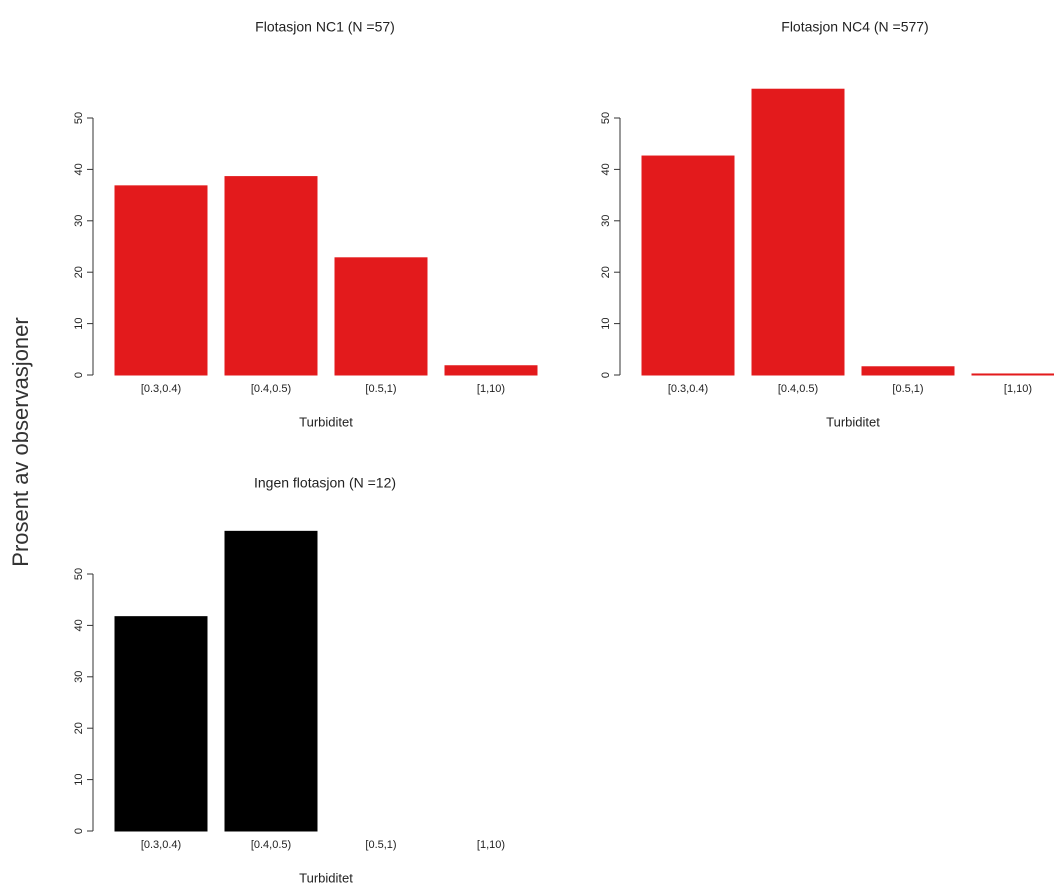 The image size is (1054, 885). What do you see at coordinates (325, 27) in the screenshot?
I see `panel-title: Flotasjon NC1 (N =57)` at bounding box center [325, 27].